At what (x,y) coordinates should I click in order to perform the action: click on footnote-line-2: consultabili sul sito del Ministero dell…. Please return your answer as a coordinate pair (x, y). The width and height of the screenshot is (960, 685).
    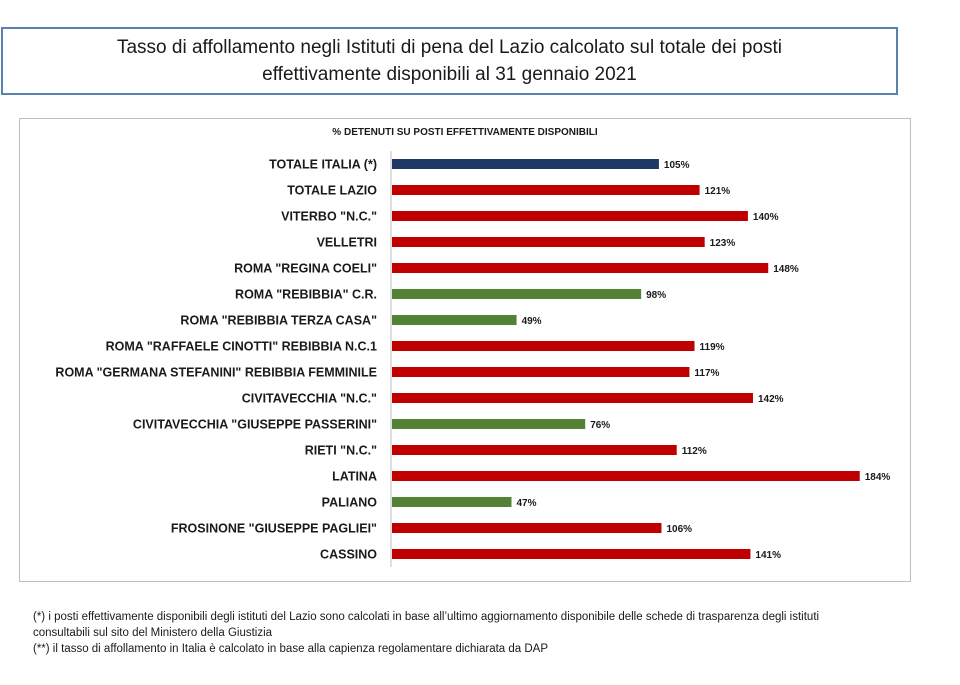
    Looking at the image, I should click on (153, 633).